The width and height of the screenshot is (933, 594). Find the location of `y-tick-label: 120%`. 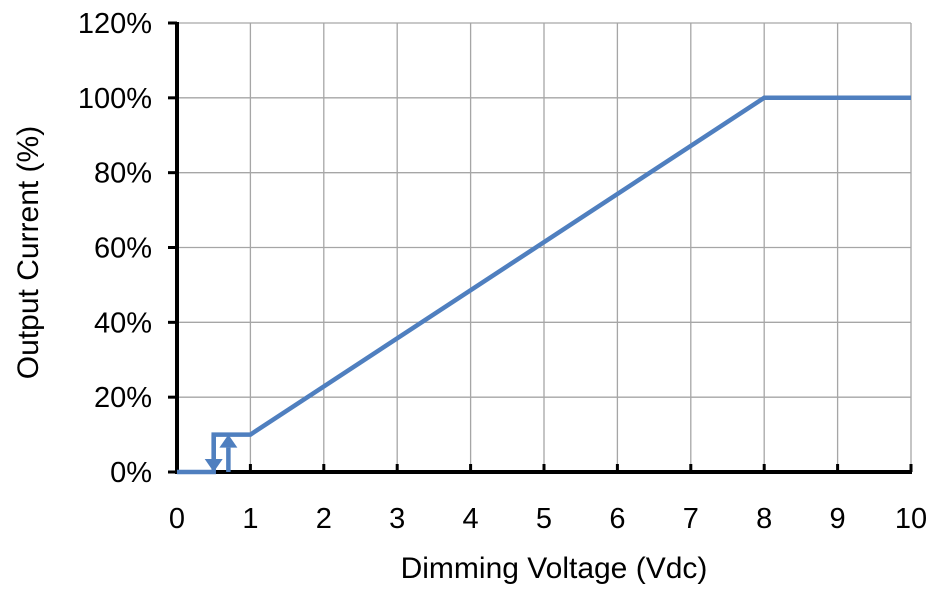

y-tick-label: 120% is located at coordinates (115, 24).